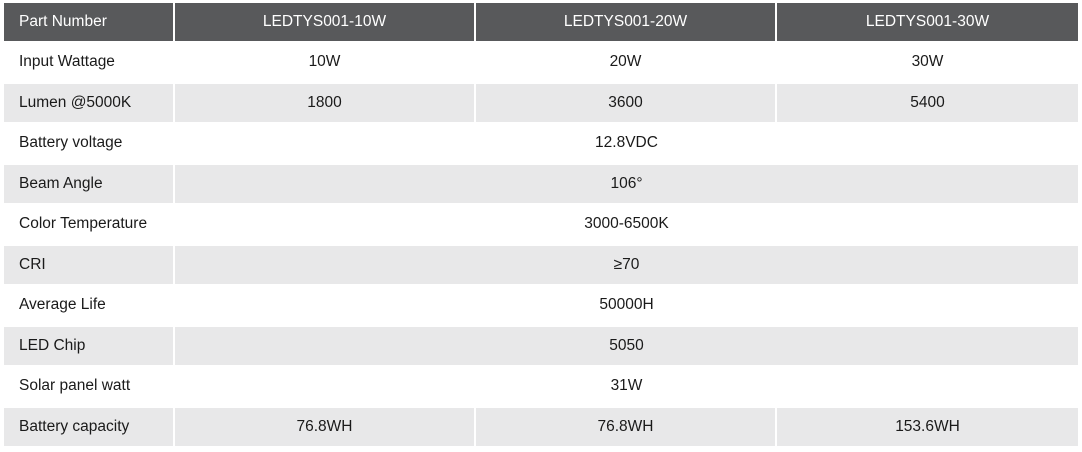 This screenshot has width=1082, height=452. I want to click on table-row: Solar panel watt 31W, so click(541, 387).